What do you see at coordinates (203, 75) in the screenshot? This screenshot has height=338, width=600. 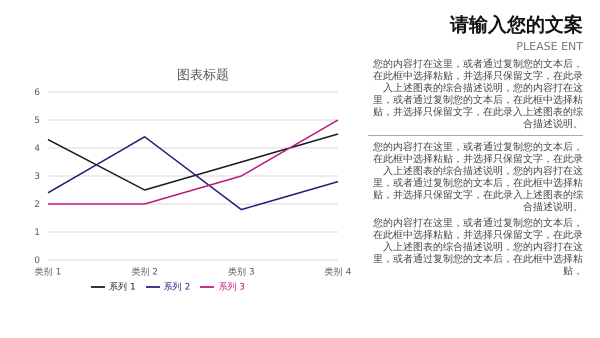 I see `chart-title: 图表标题` at bounding box center [203, 75].